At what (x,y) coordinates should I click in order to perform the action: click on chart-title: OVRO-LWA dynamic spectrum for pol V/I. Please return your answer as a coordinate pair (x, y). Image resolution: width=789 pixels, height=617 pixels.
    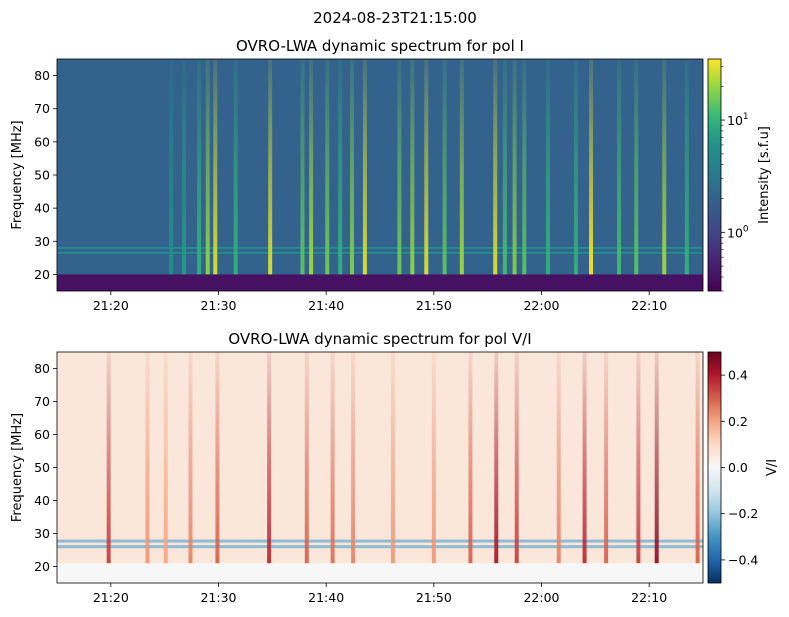
    Looking at the image, I should click on (379, 339).